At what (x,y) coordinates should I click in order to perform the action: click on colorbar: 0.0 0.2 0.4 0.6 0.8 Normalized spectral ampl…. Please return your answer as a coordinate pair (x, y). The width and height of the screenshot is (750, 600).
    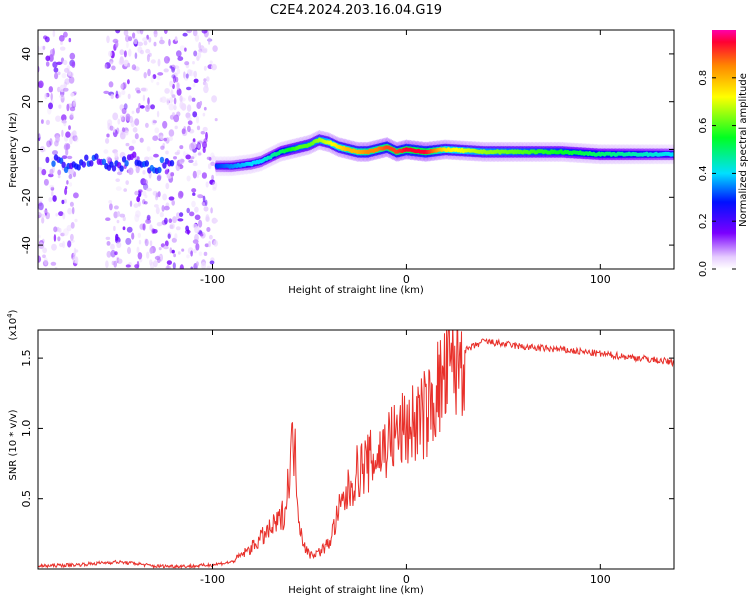
    Looking at the image, I should click on (723, 153).